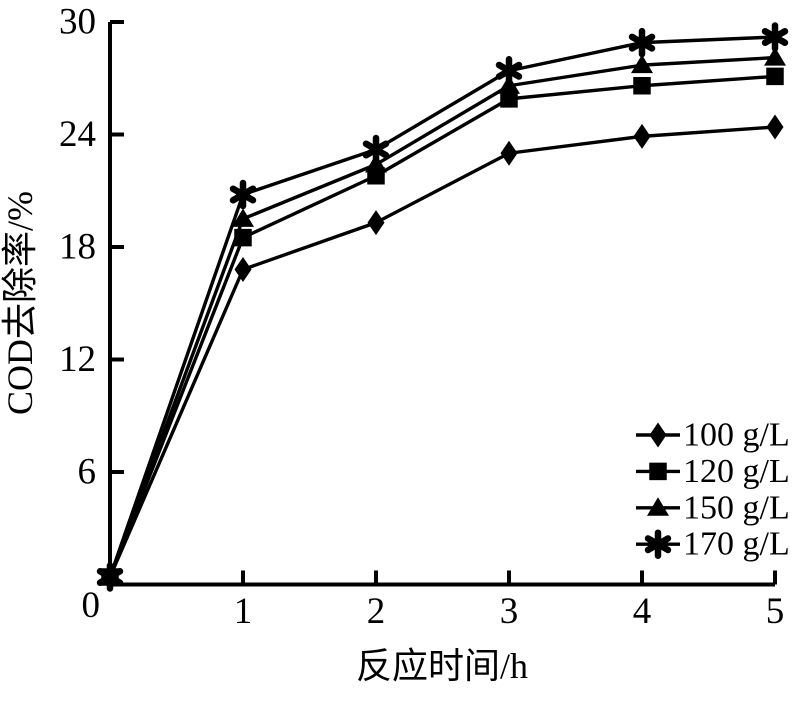  What do you see at coordinates (442, 666) in the screenshot?
I see `x-axis-title: 反应时间/h` at bounding box center [442, 666].